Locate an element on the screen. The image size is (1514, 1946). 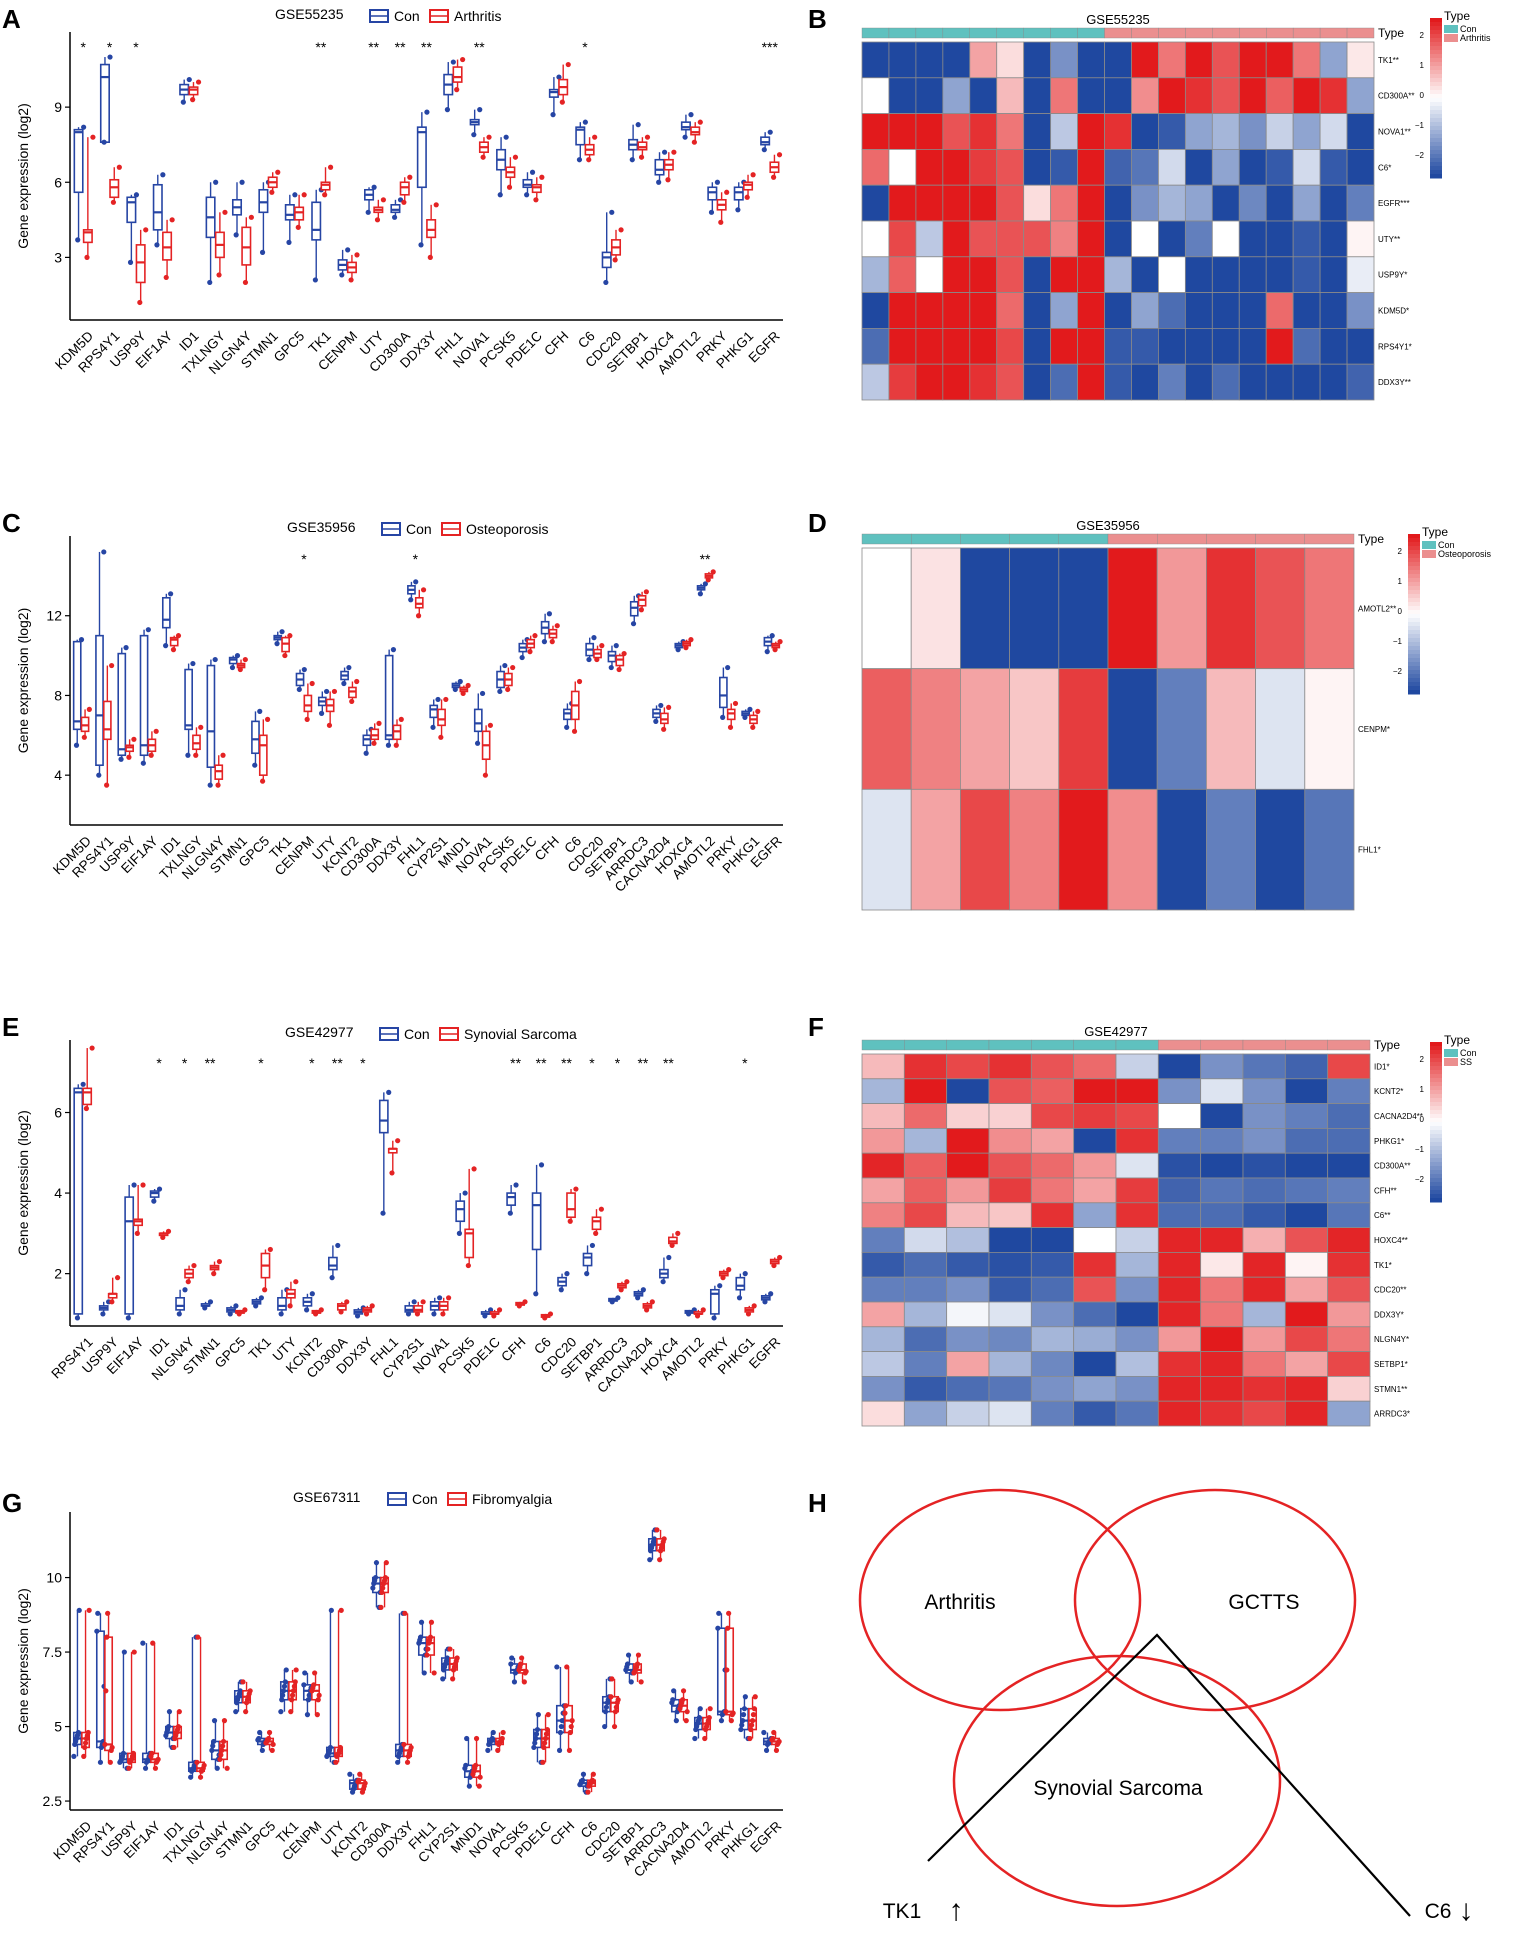
box-case-eif1ay-point is located at coordinates (151, 755).